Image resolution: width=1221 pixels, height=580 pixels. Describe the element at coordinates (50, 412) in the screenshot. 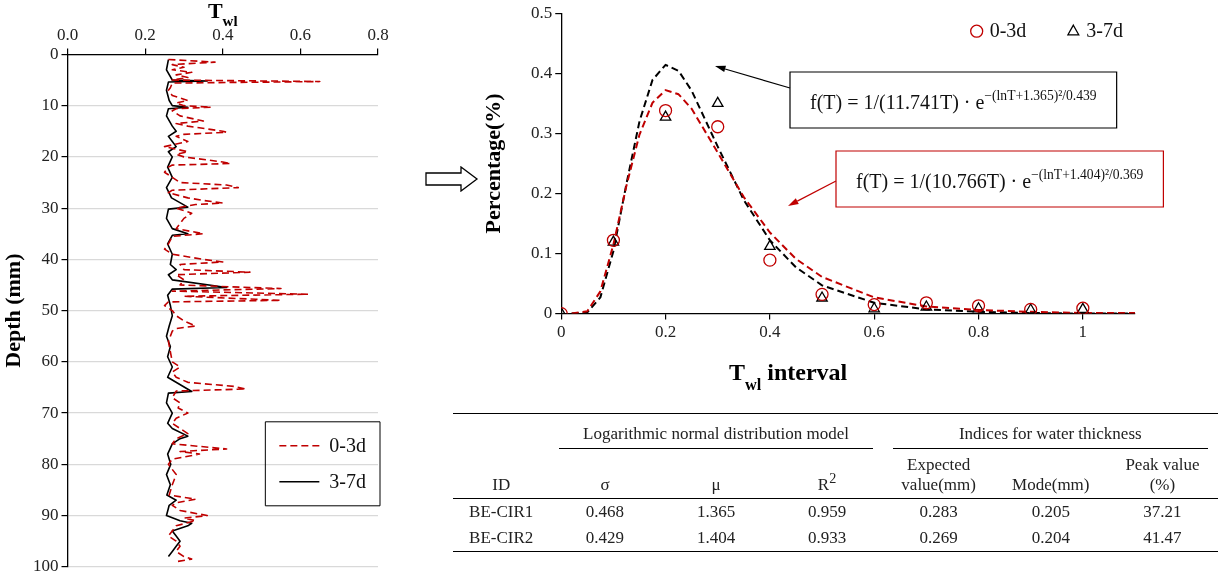

I see `y-tick-label: 70` at that location.